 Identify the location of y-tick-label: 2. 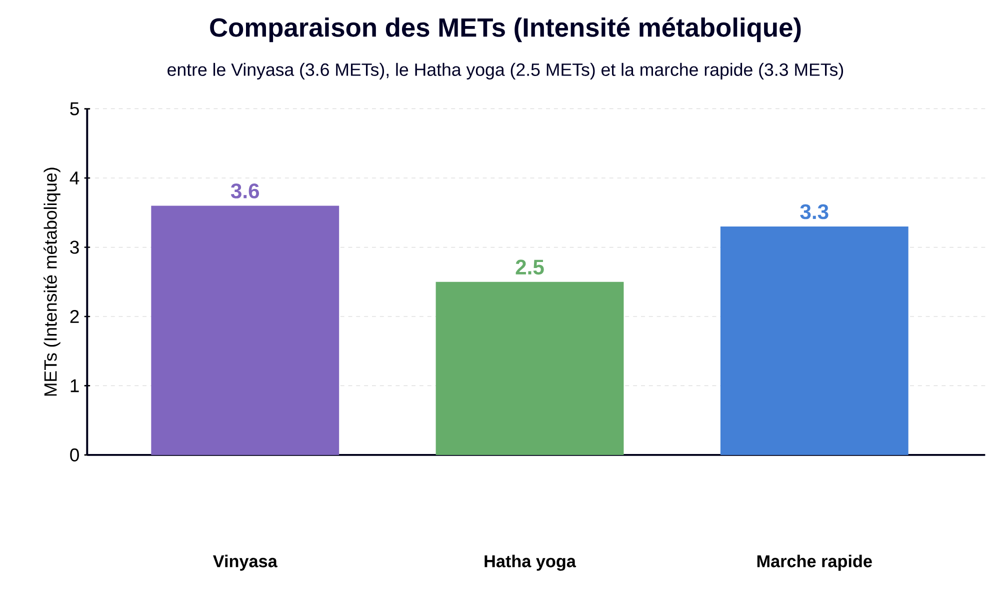
(74, 316).